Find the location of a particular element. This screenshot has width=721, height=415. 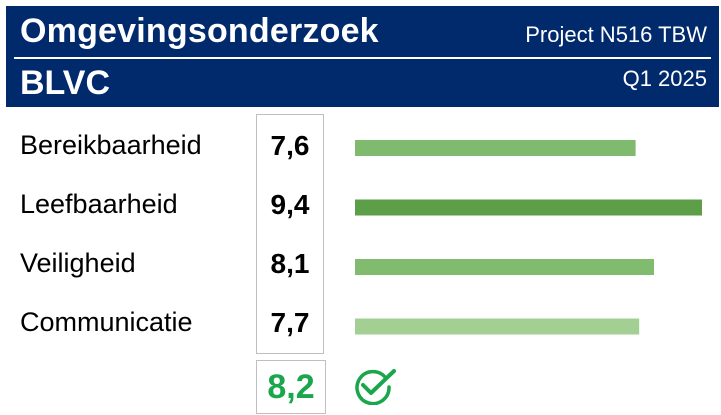

bar-veiligheid is located at coordinates (504, 267).